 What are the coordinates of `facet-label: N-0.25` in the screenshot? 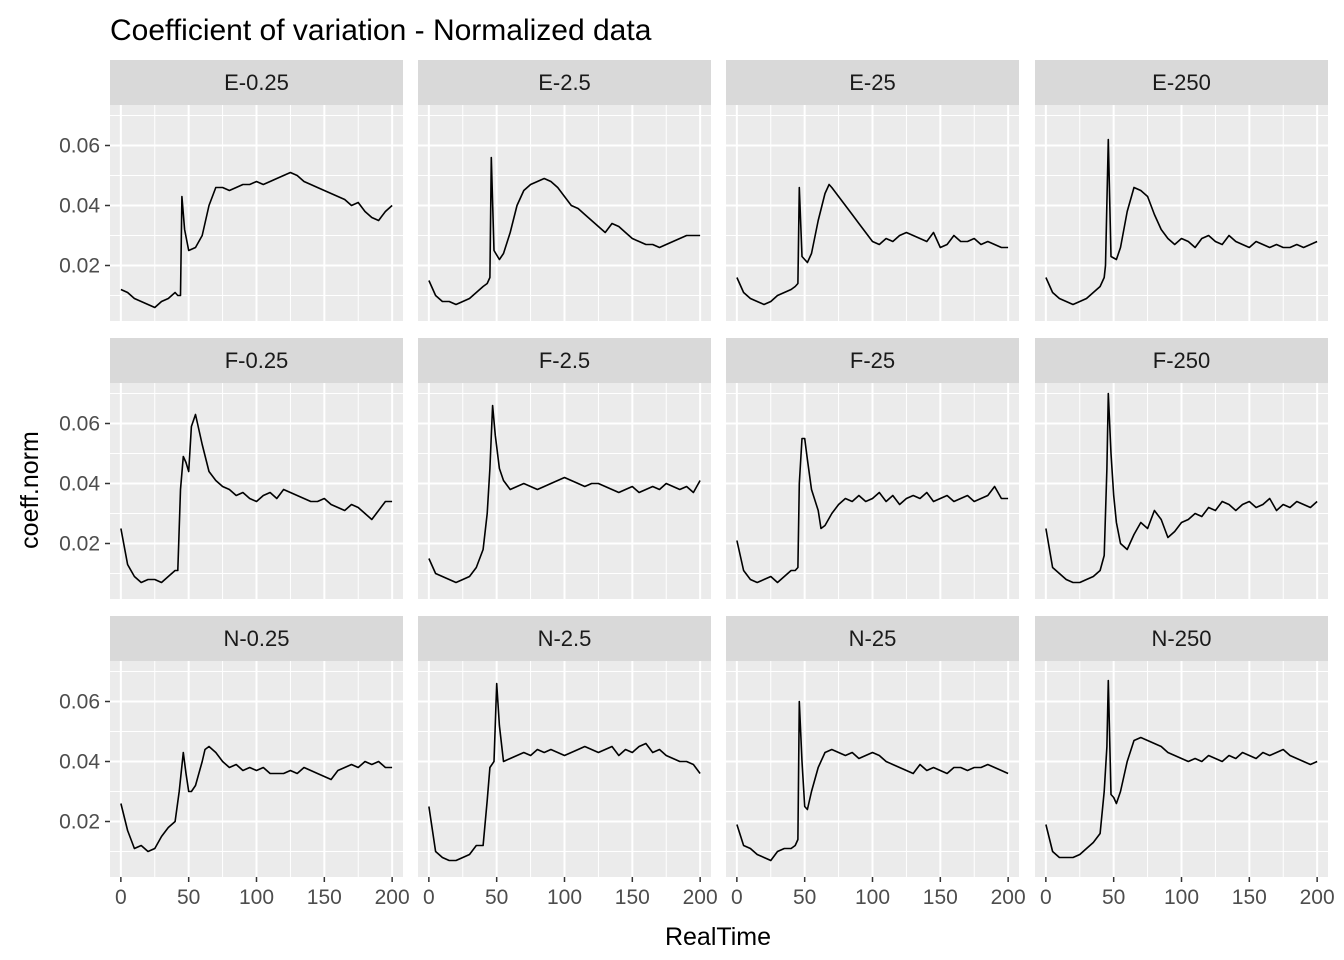 It's located at (256, 638).